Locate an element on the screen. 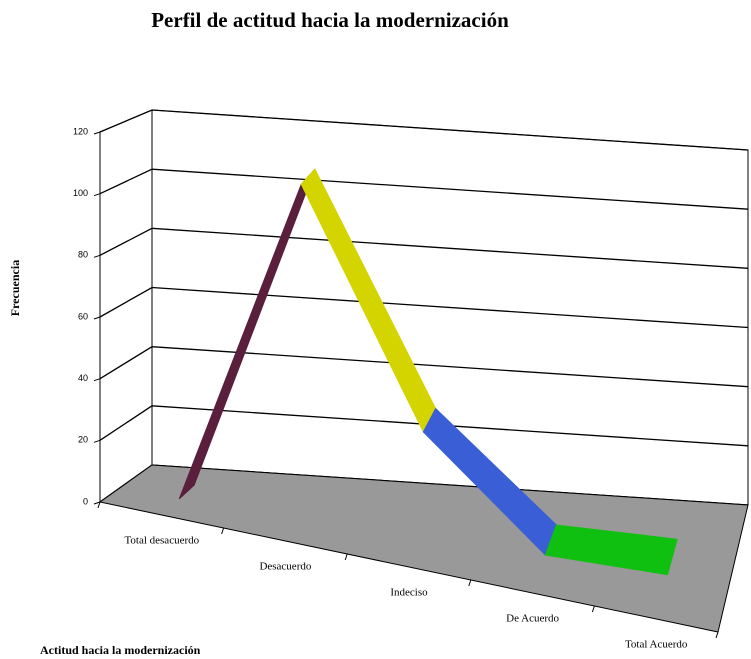  x-axis-label: Actitud hacia la modernización is located at coordinates (120, 650).